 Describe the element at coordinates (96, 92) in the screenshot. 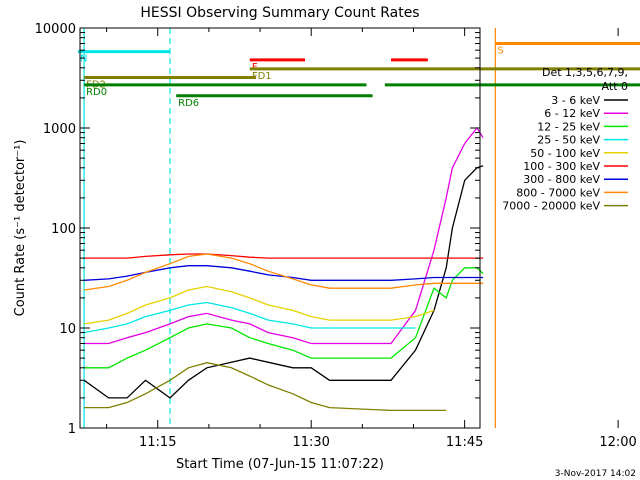

I see `flag-label-rd0: RD0` at that location.